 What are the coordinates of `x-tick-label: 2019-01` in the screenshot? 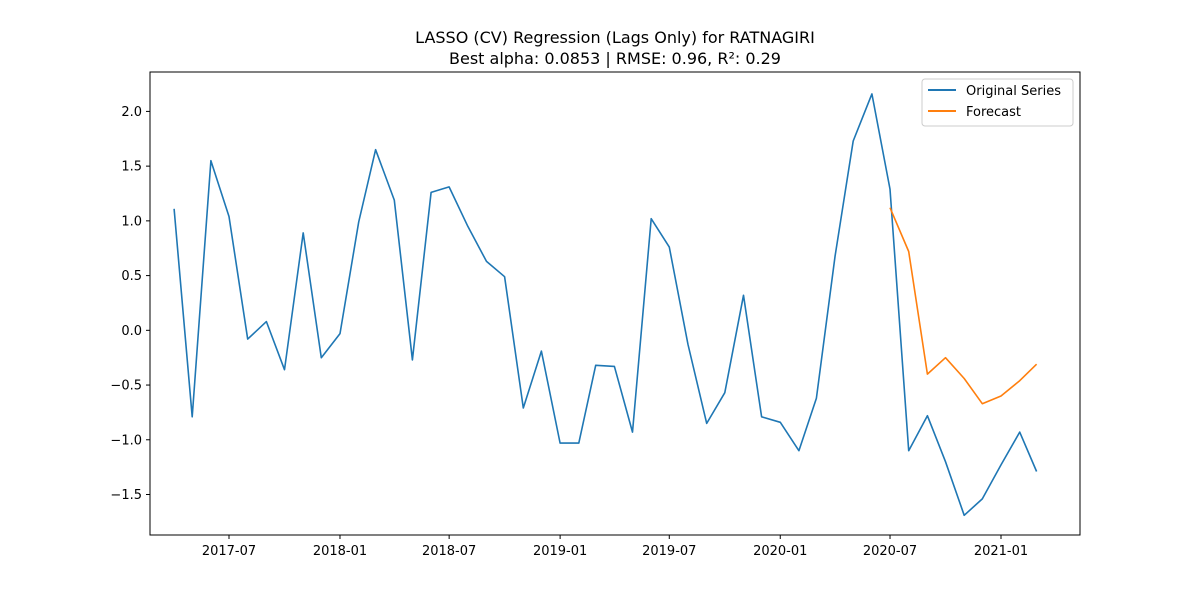 It's located at (560, 551).